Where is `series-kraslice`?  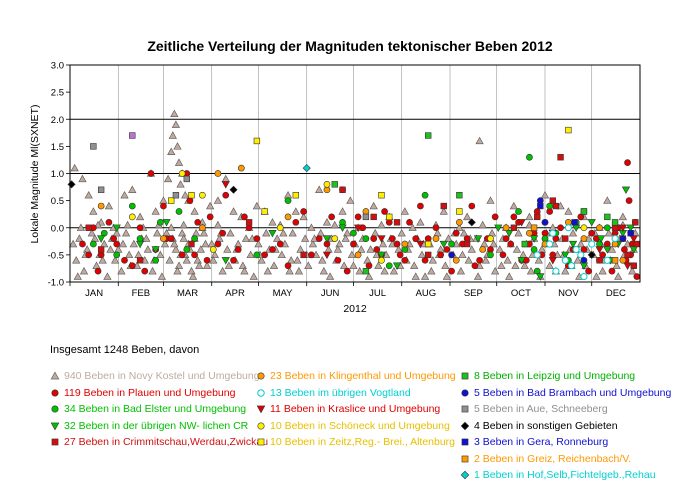
series-kraslice is located at coordinates (429, 225).